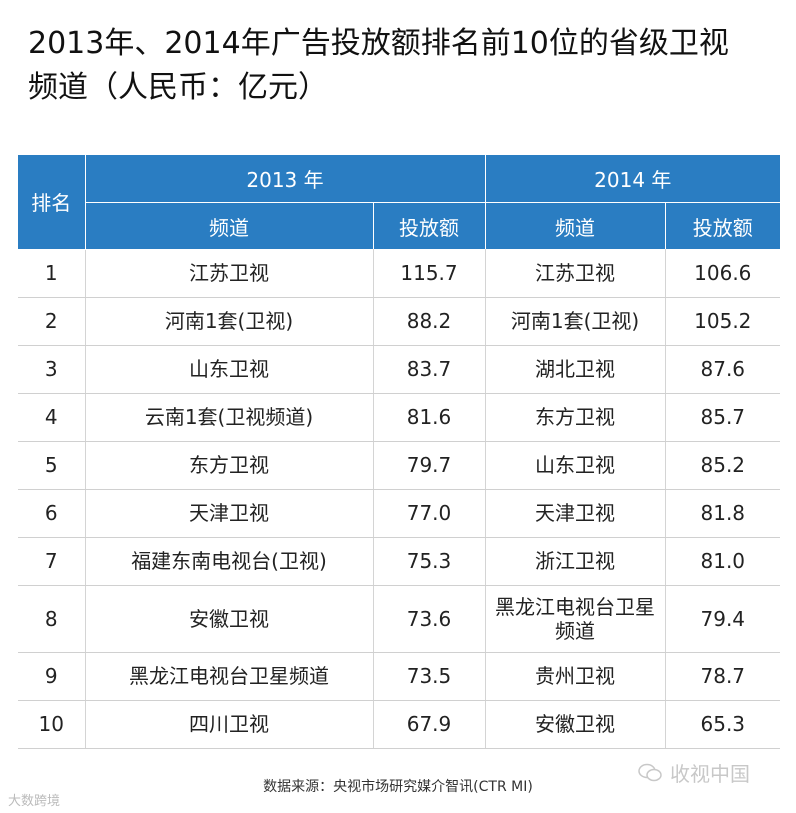  What do you see at coordinates (722, 225) in the screenshot?
I see `amount-2014-header: 投放额` at bounding box center [722, 225].